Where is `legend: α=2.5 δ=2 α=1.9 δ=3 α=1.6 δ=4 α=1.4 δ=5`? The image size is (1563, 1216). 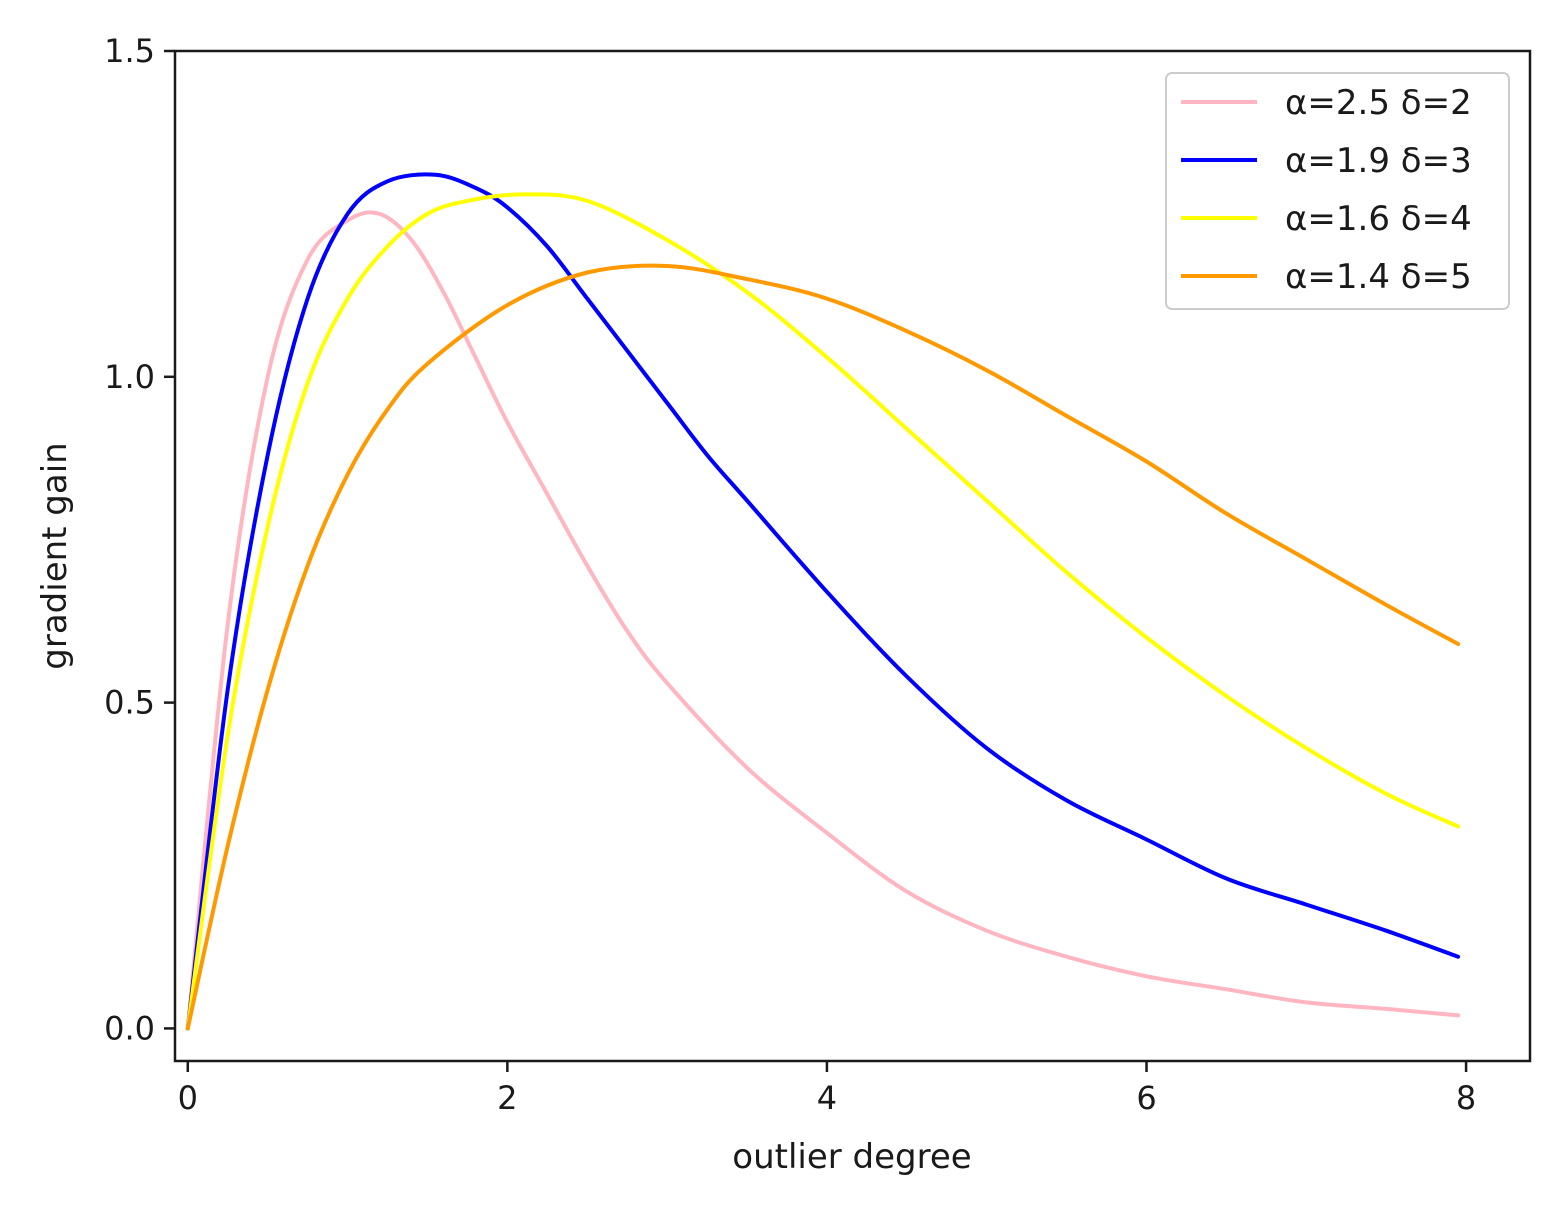 legend: α=2.5 δ=2 α=1.9 δ=3 α=1.6 δ=4 α=1.4 δ=5 is located at coordinates (1337, 191).